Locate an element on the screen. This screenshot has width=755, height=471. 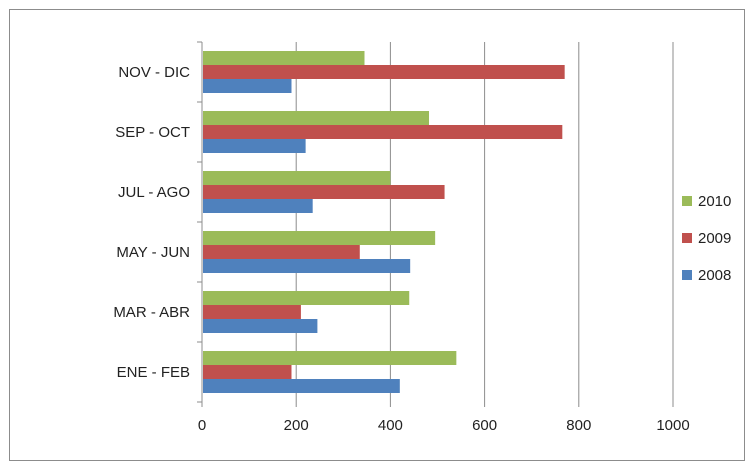
legend-label-2008: 2008 is located at coordinates (714, 275).